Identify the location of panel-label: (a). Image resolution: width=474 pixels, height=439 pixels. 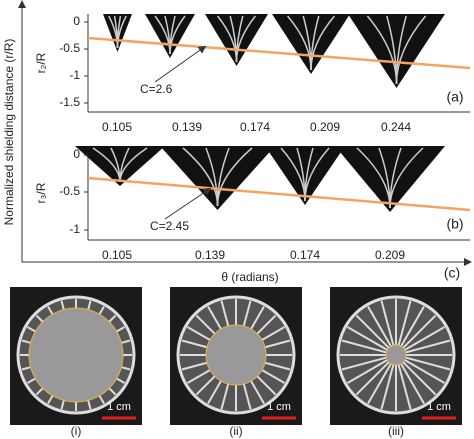
(454, 97).